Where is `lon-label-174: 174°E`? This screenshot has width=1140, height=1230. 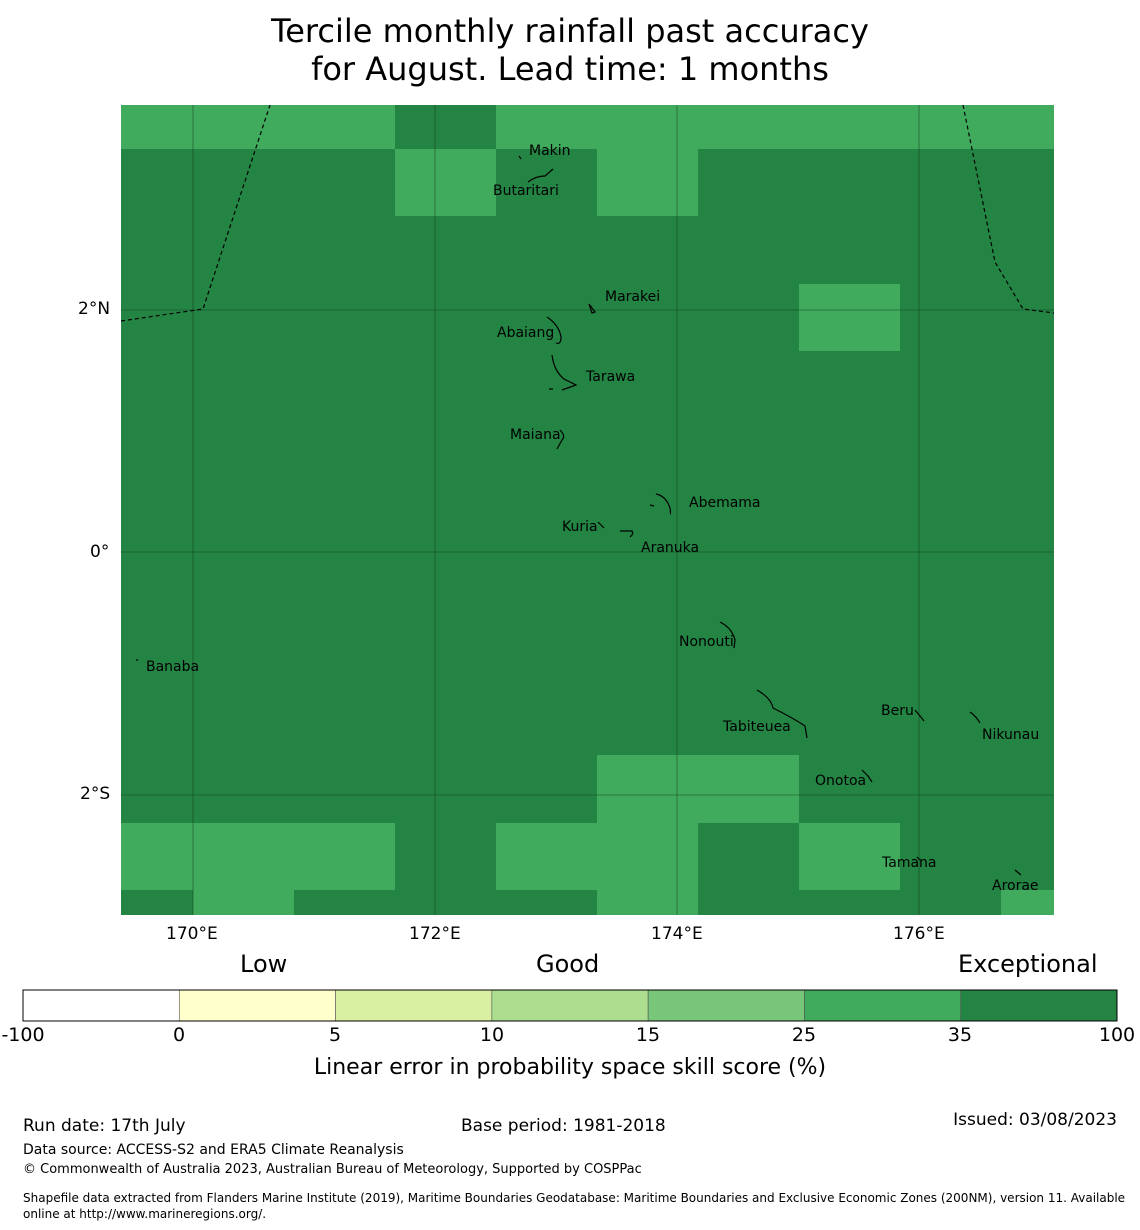 lon-label-174: 174°E is located at coordinates (677, 934).